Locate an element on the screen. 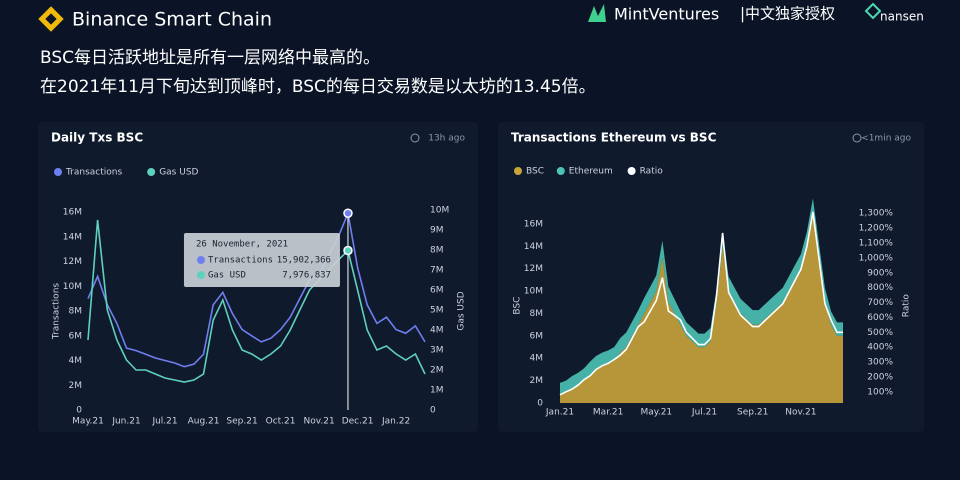  y-axis-title: BSC is located at coordinates (518, 306).